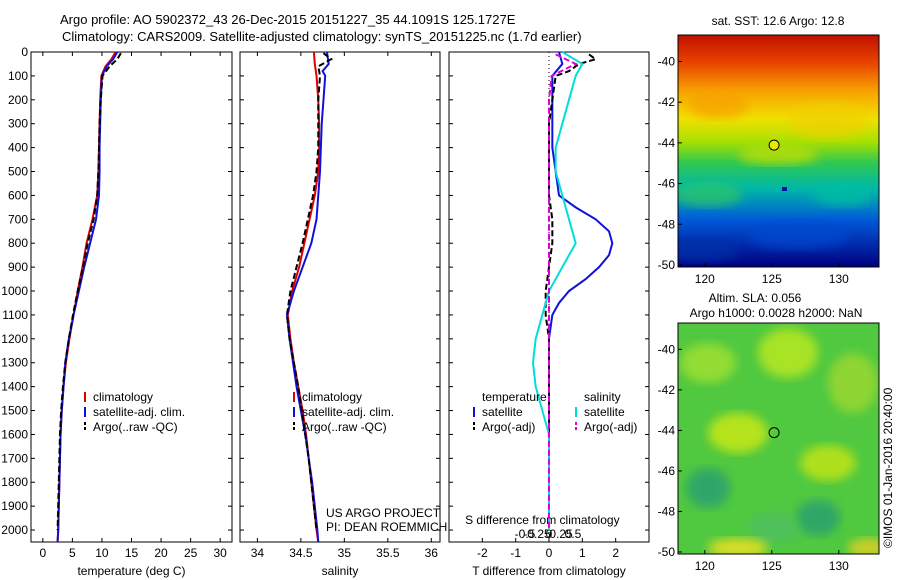 Image resolution: width=900 pixels, height=580 pixels. I want to click on x-tick-label: -1, so click(515, 553).